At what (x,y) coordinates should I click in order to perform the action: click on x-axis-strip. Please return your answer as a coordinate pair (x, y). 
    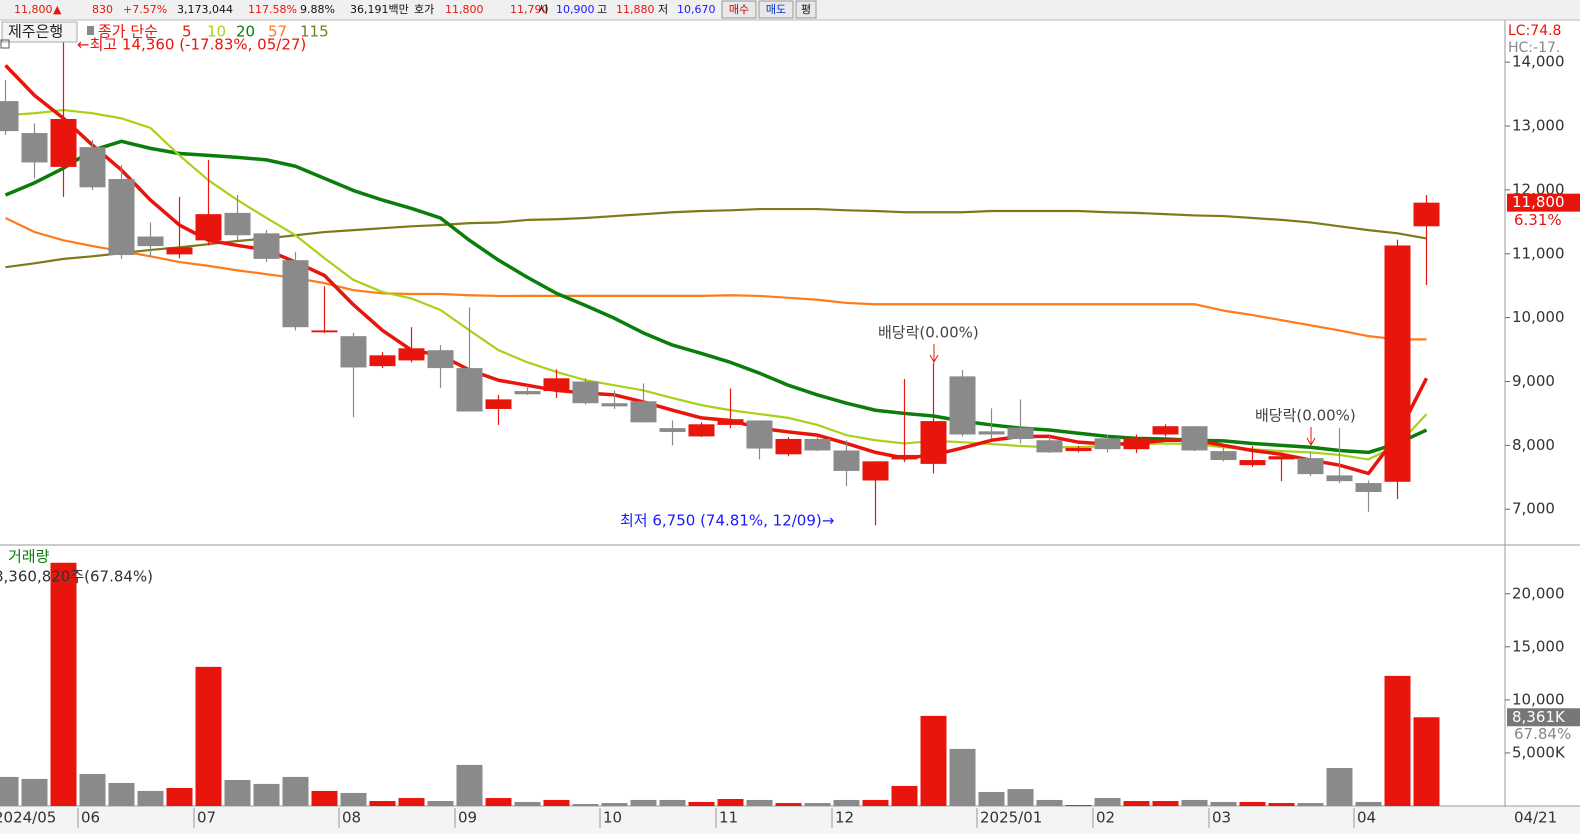
    Looking at the image, I should click on (790, 820).